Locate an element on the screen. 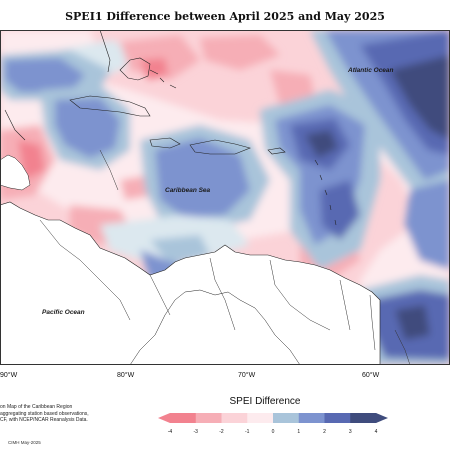 The image size is (450, 450). legend-tick-label: -3 is located at coordinates (196, 432).